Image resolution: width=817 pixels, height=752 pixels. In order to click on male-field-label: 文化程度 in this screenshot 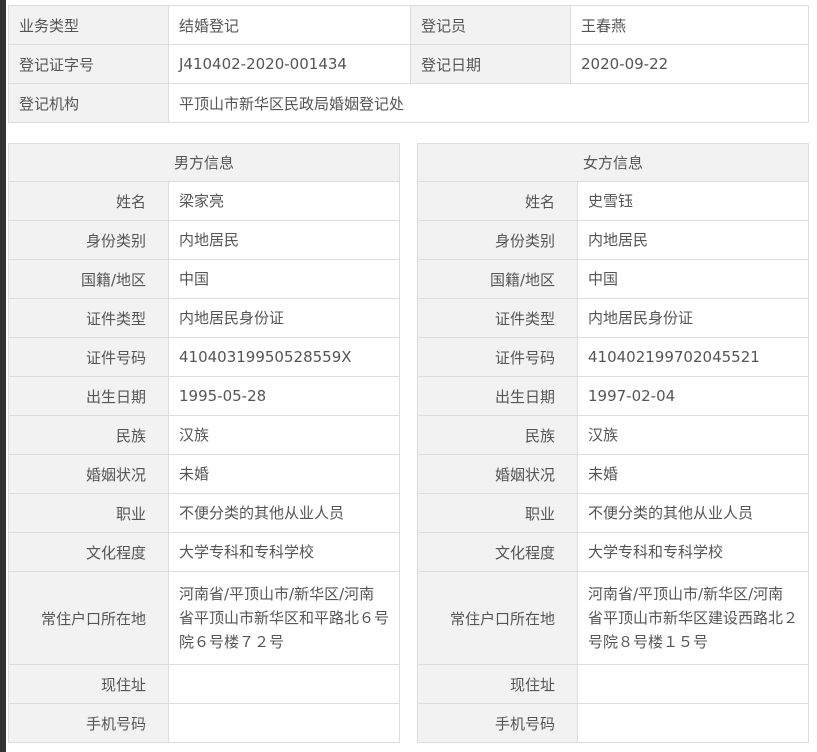, I will do `click(88, 552)`.